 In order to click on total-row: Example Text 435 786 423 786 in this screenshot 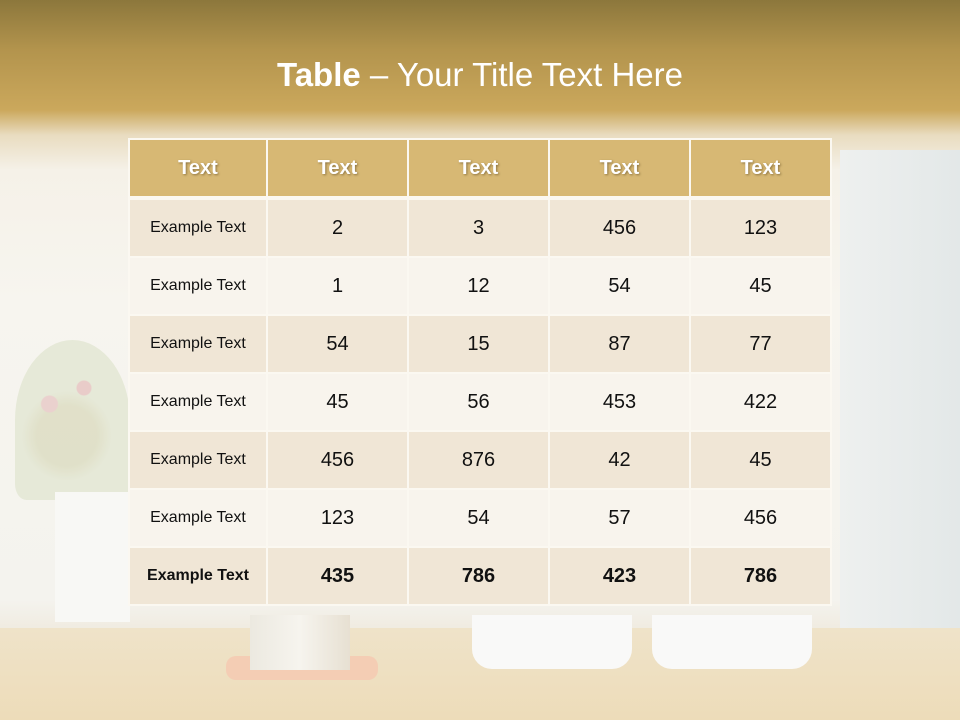, I will do `click(480, 576)`.